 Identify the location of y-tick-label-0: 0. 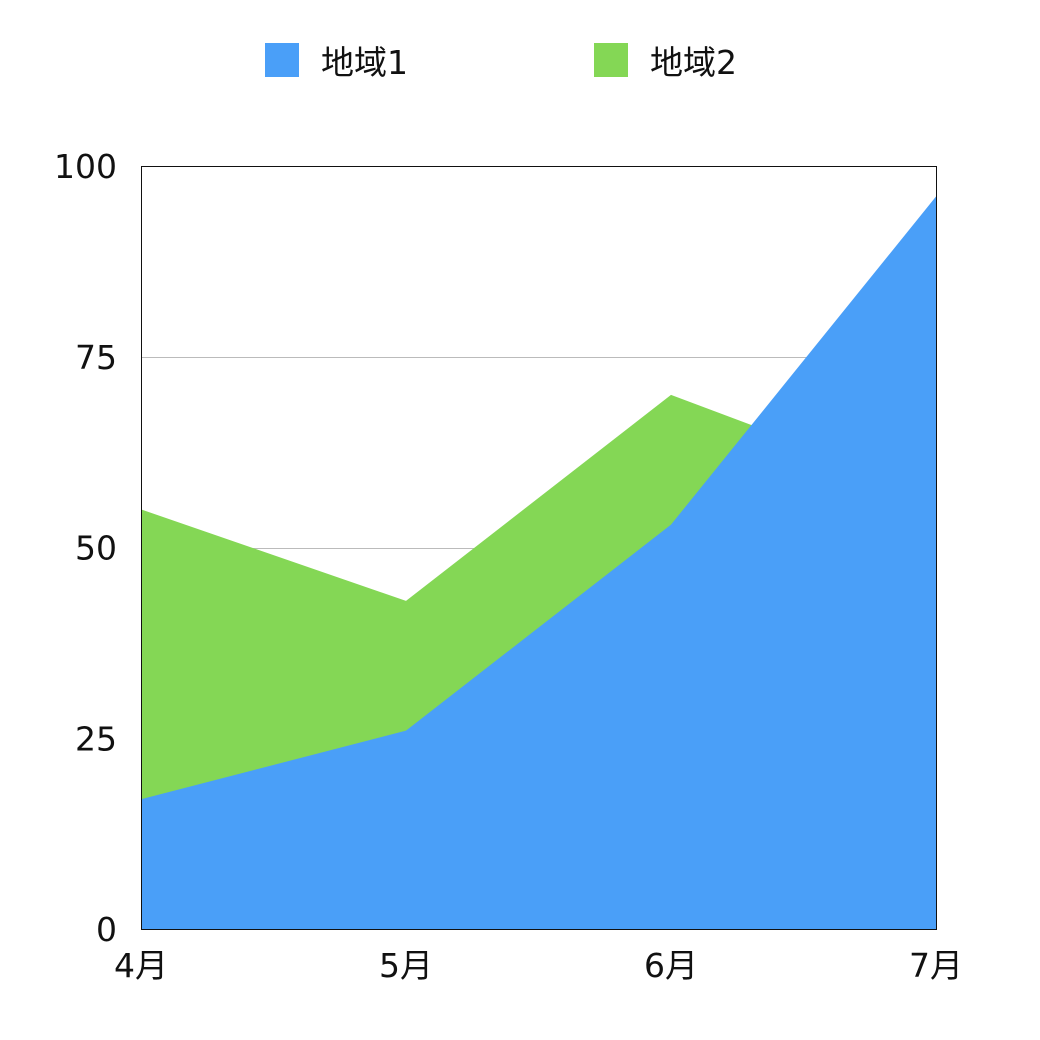
(106, 929).